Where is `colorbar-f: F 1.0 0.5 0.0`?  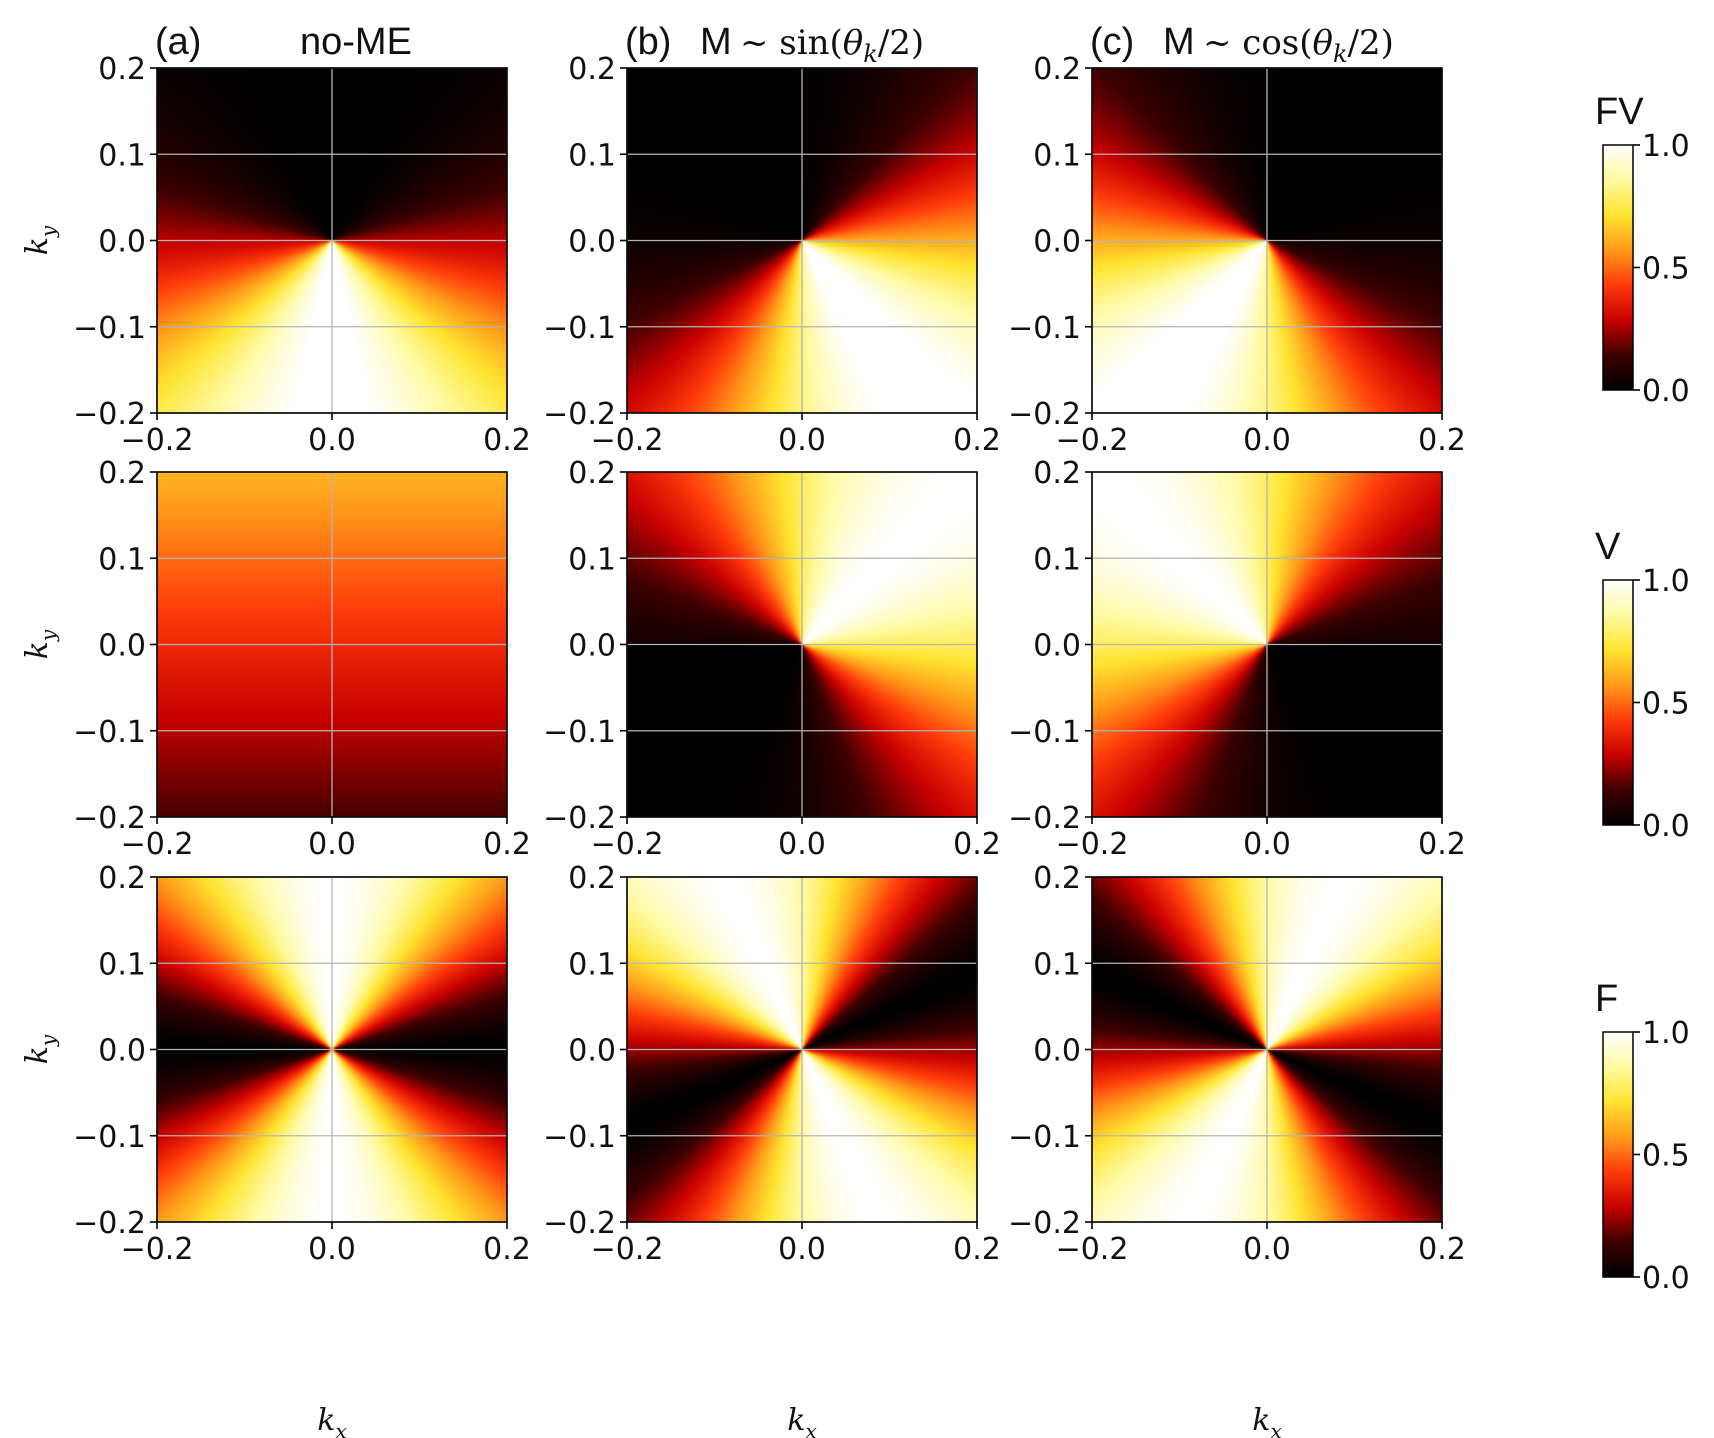
colorbar-f: F 1.0 0.5 0.0 is located at coordinates (1642, 1137).